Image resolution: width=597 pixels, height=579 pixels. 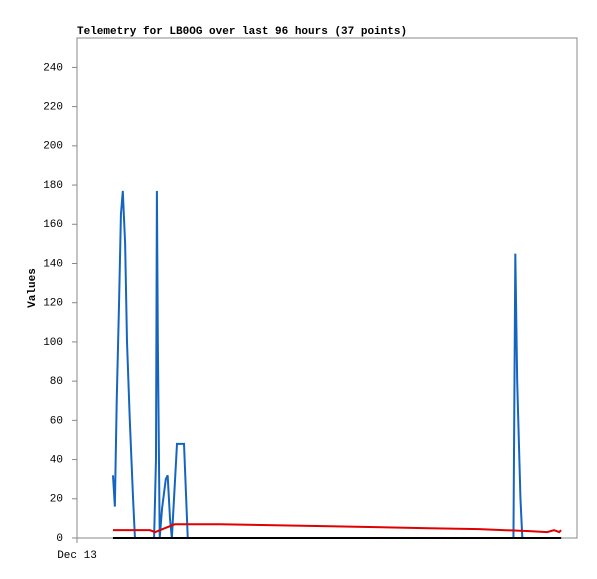 I want to click on y-tick-label: 200, so click(x=53, y=147).